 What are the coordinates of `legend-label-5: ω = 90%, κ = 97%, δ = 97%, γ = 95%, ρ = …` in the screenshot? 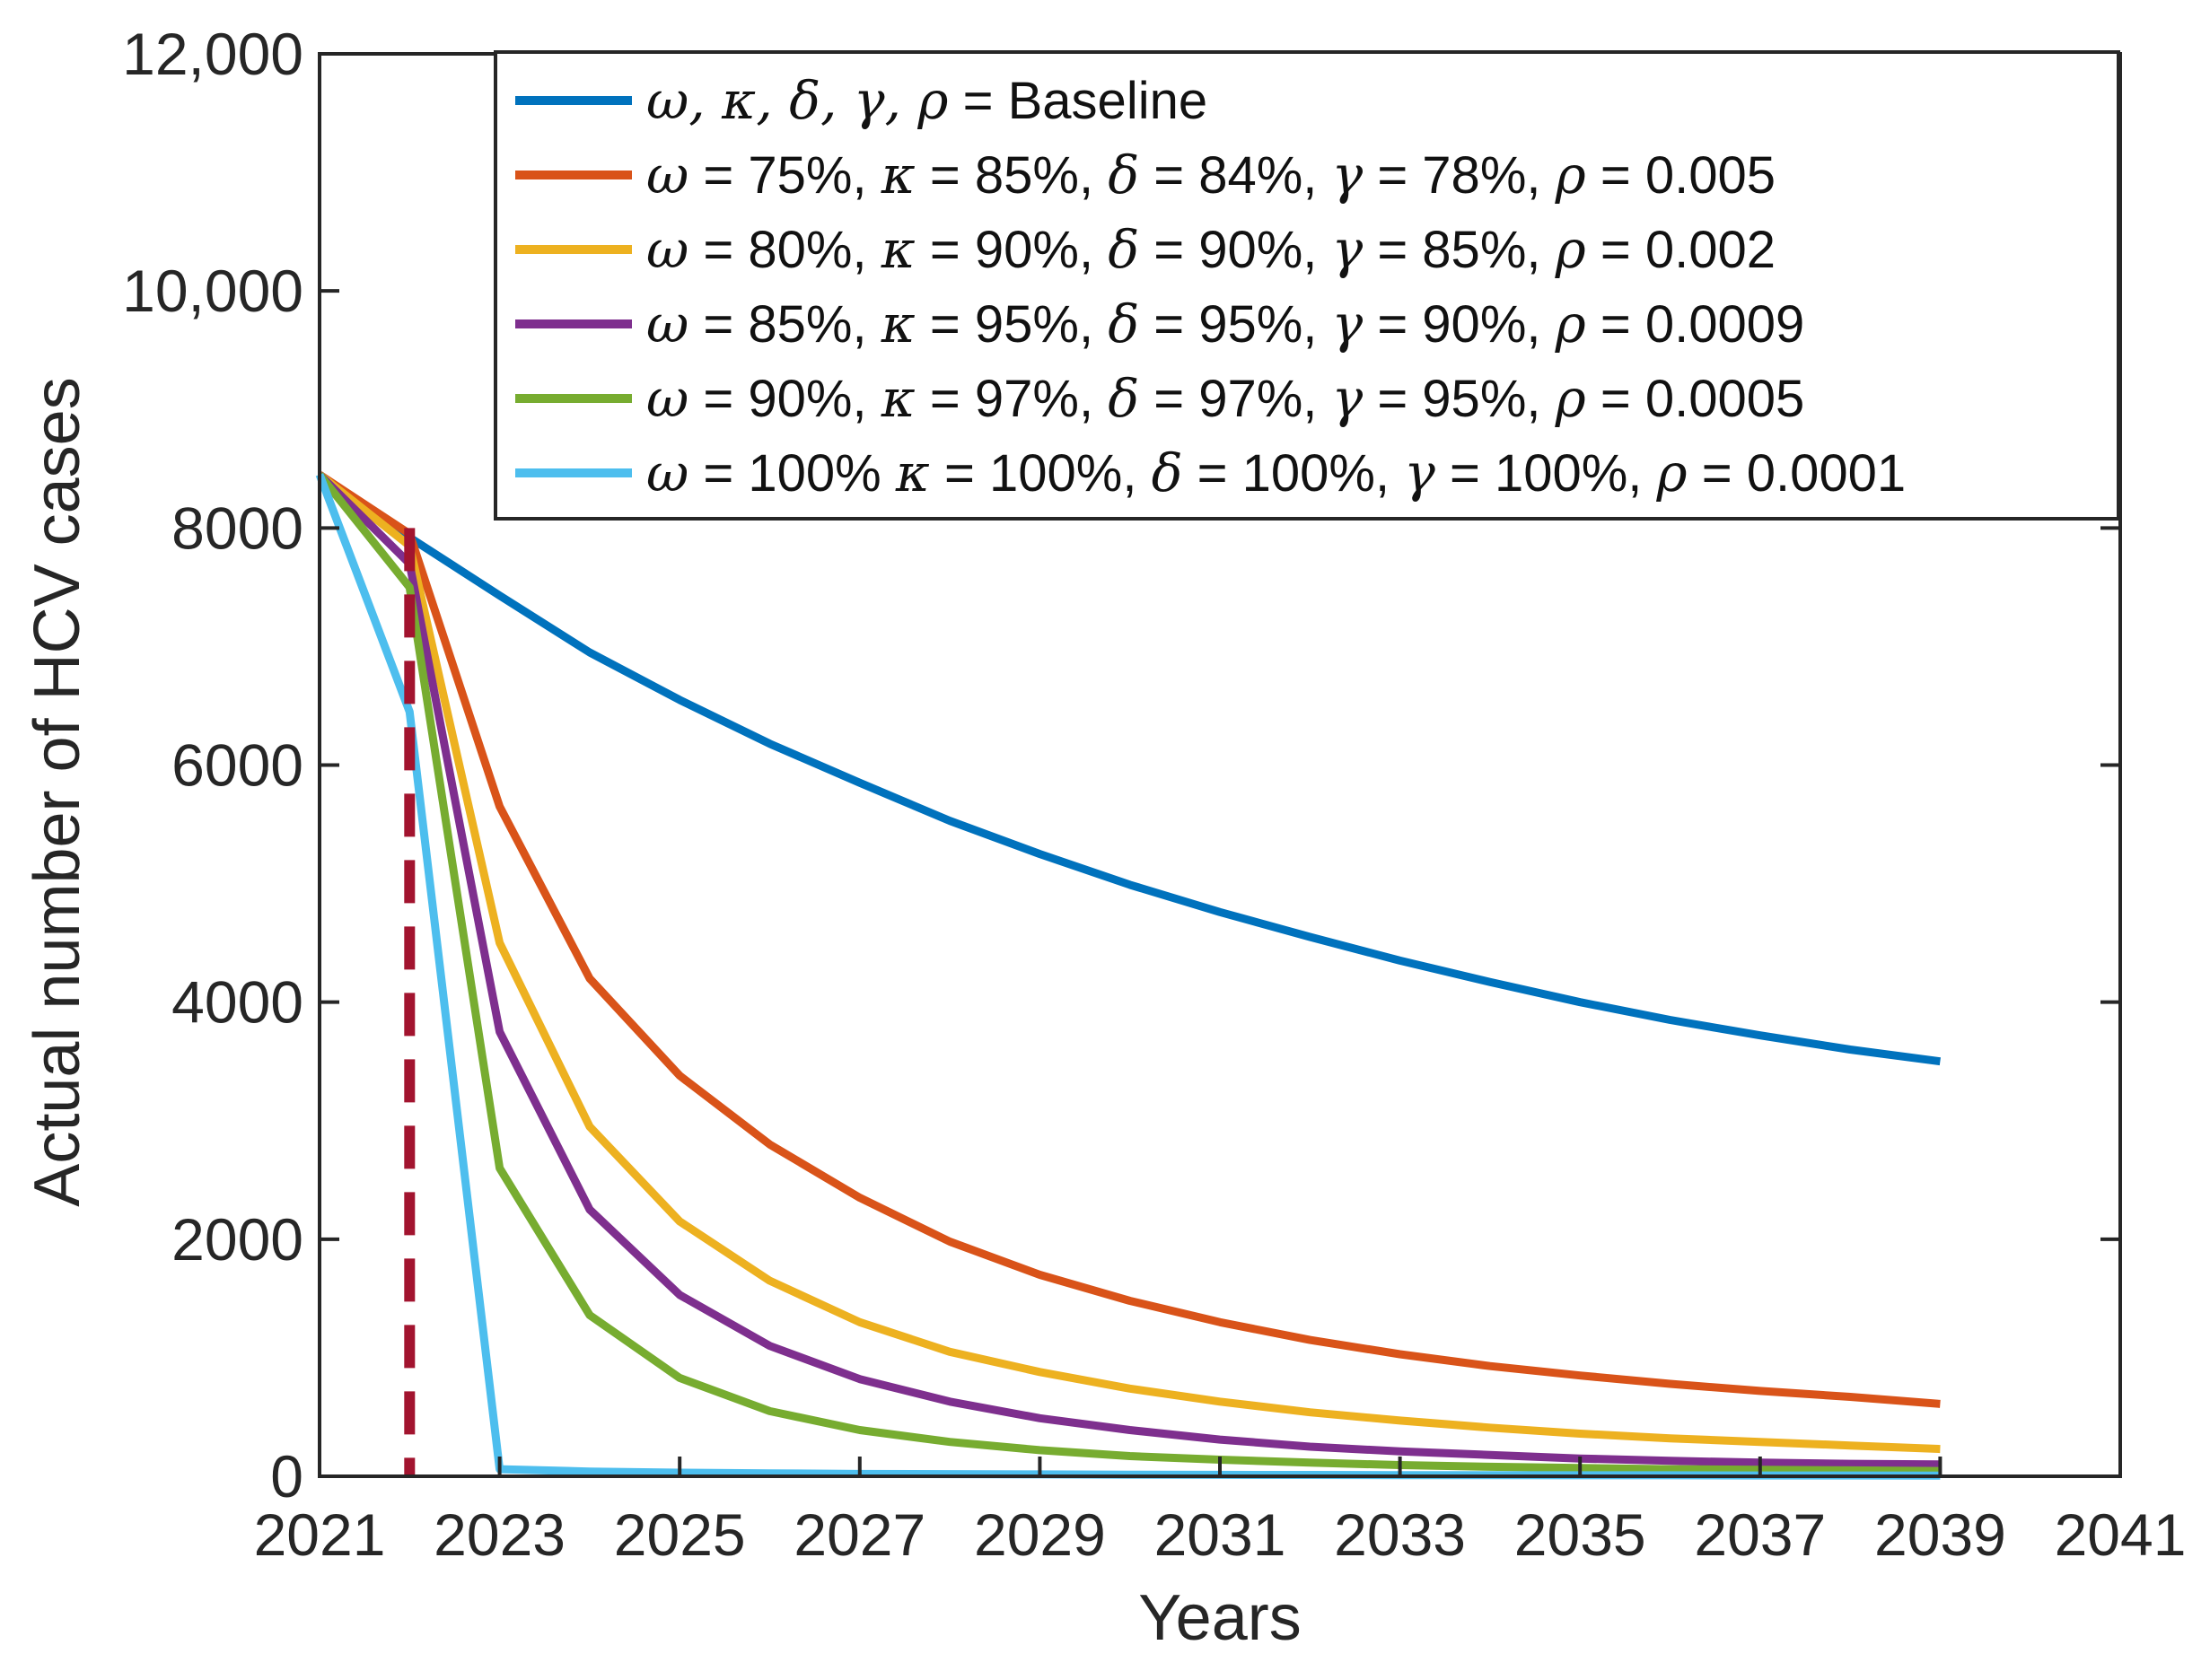 It's located at (1225, 398).